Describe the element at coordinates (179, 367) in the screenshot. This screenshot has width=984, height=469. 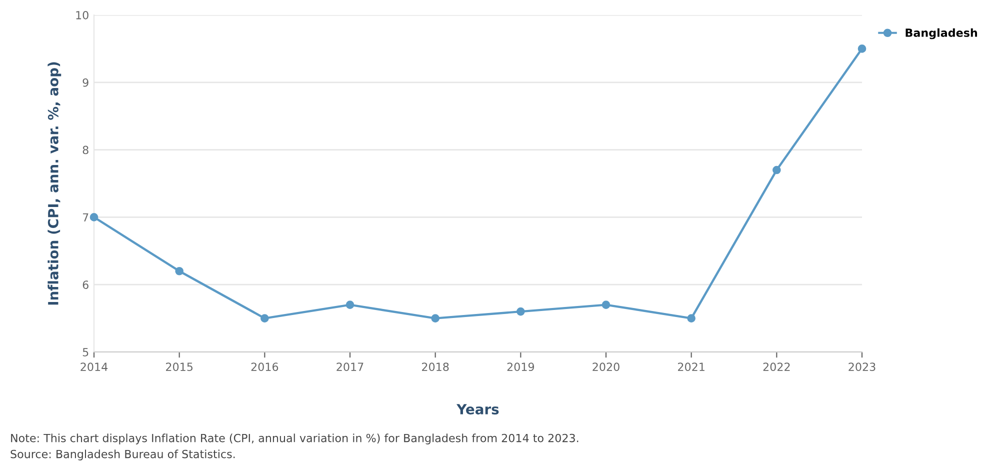
I see `x-tick-label: 2015` at that location.